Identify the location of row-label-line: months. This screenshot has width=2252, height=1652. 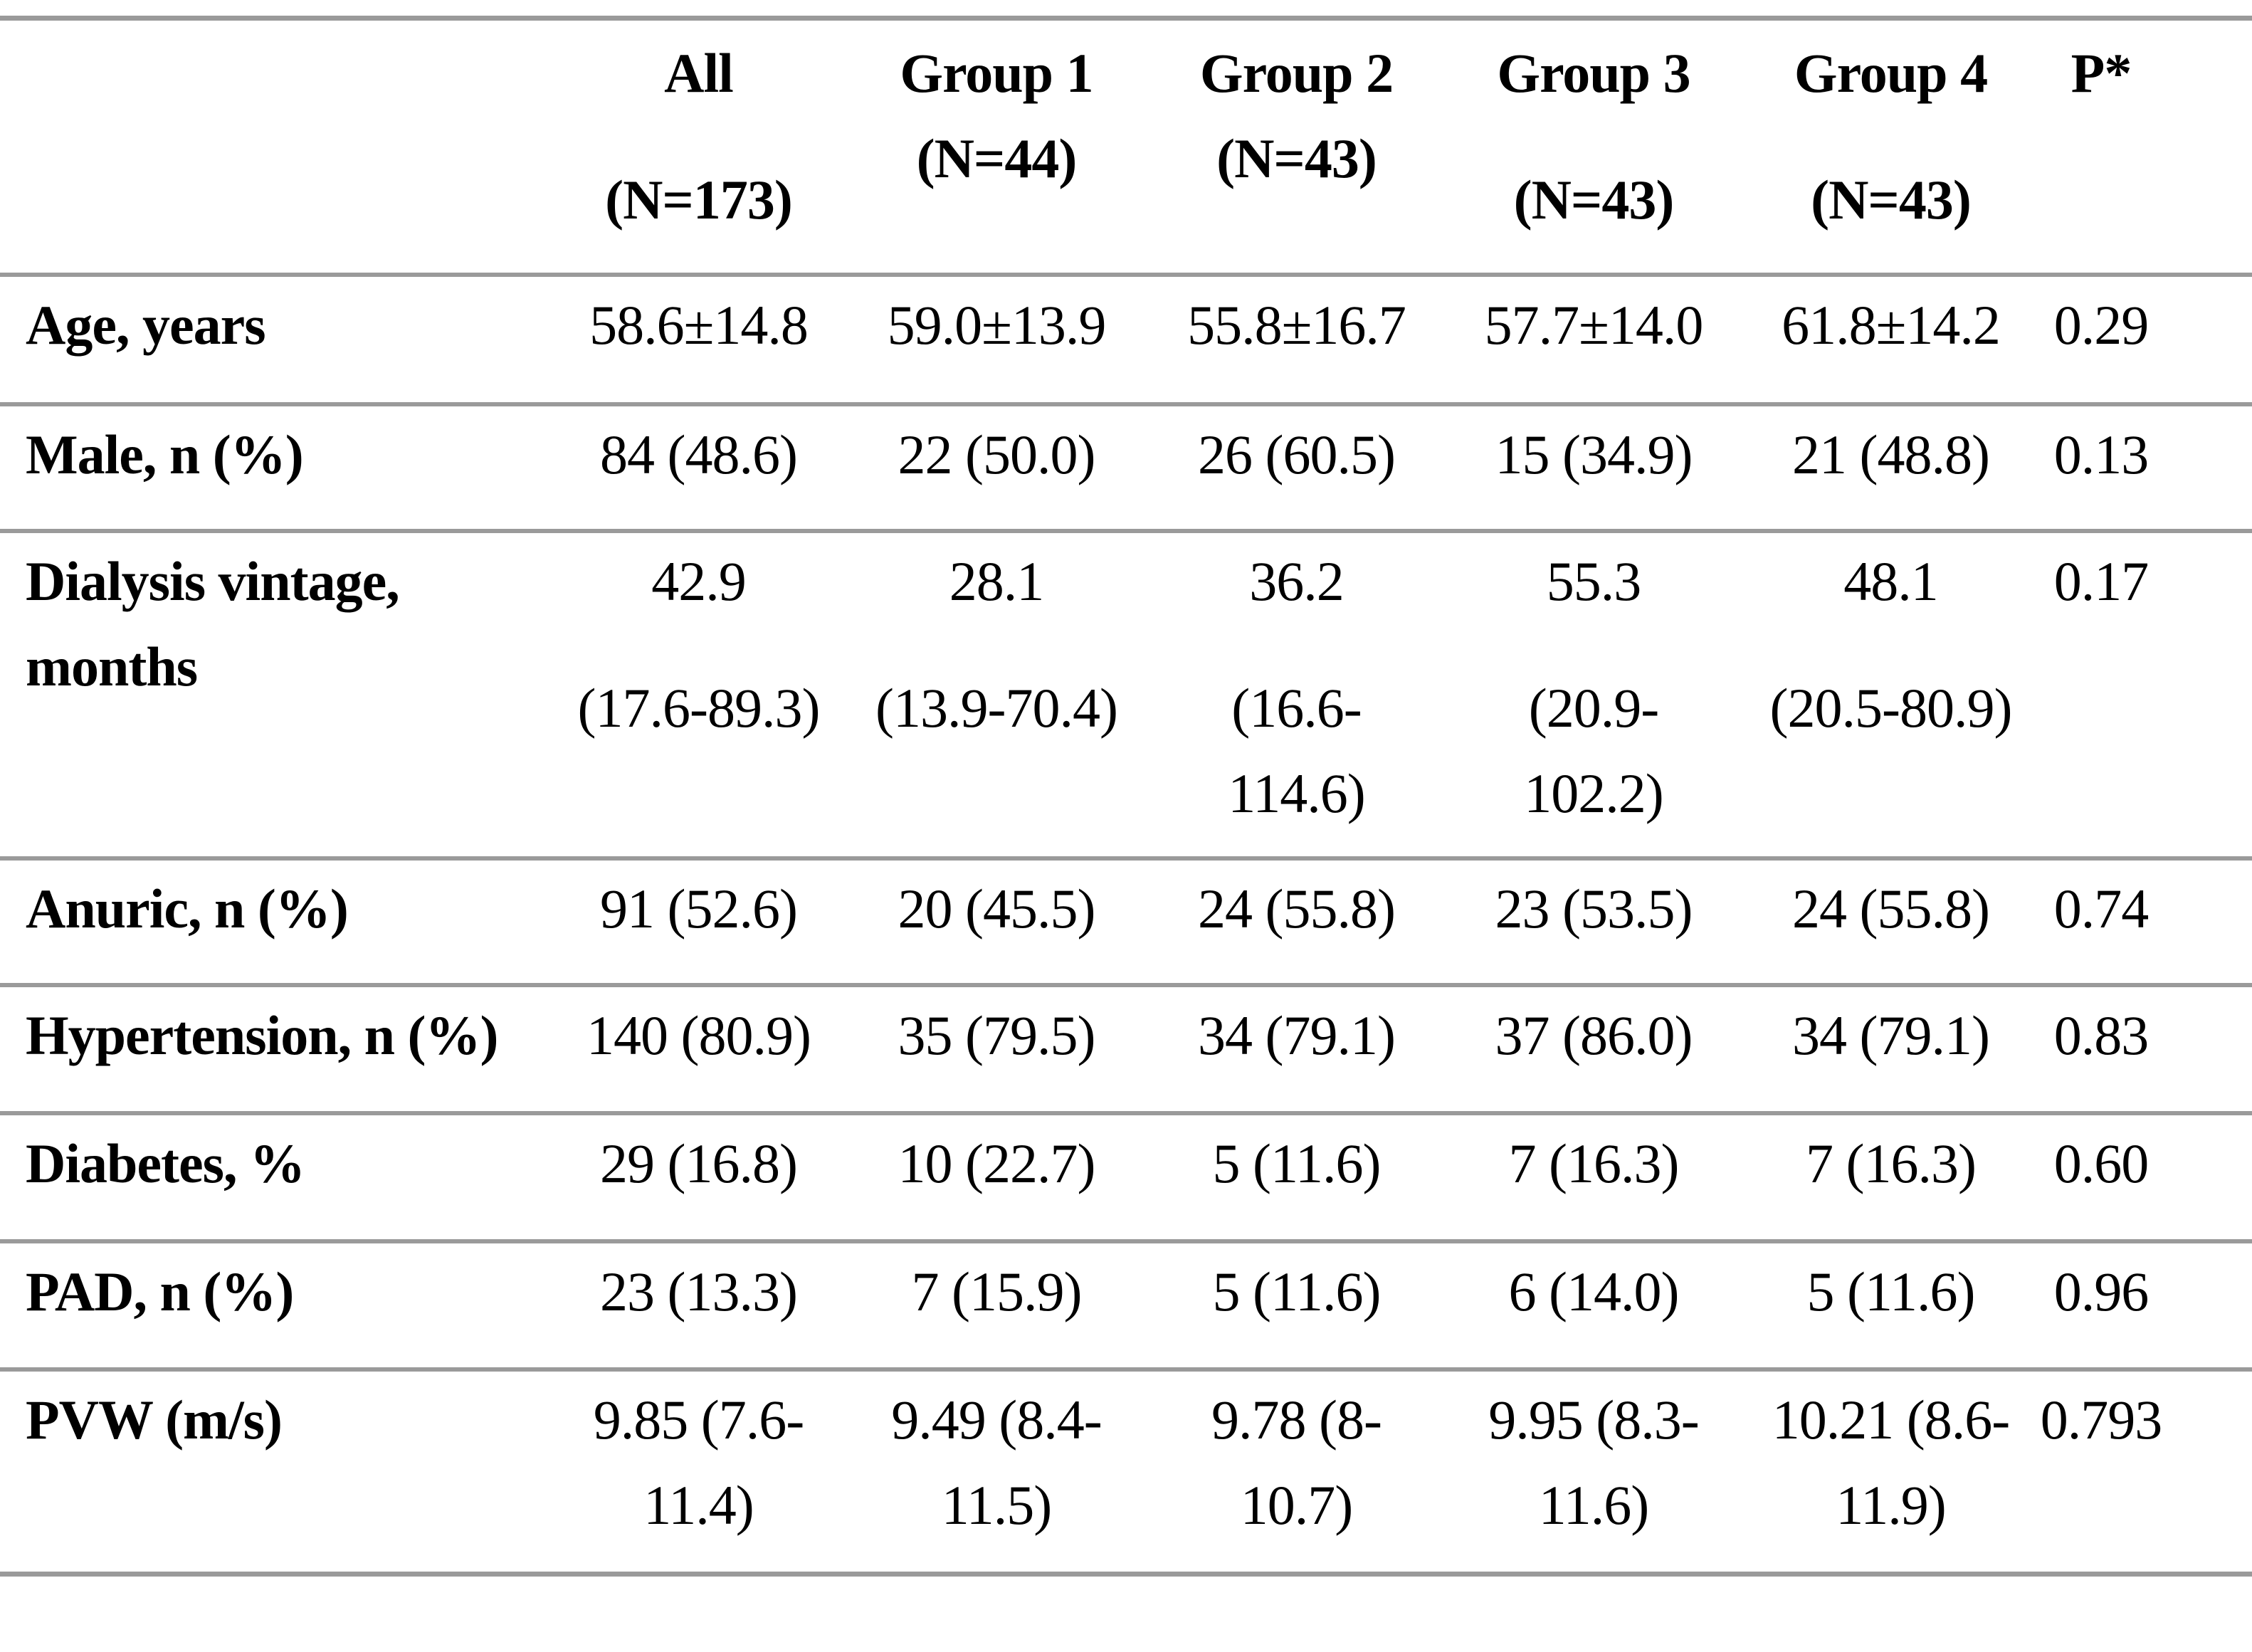
(112, 666).